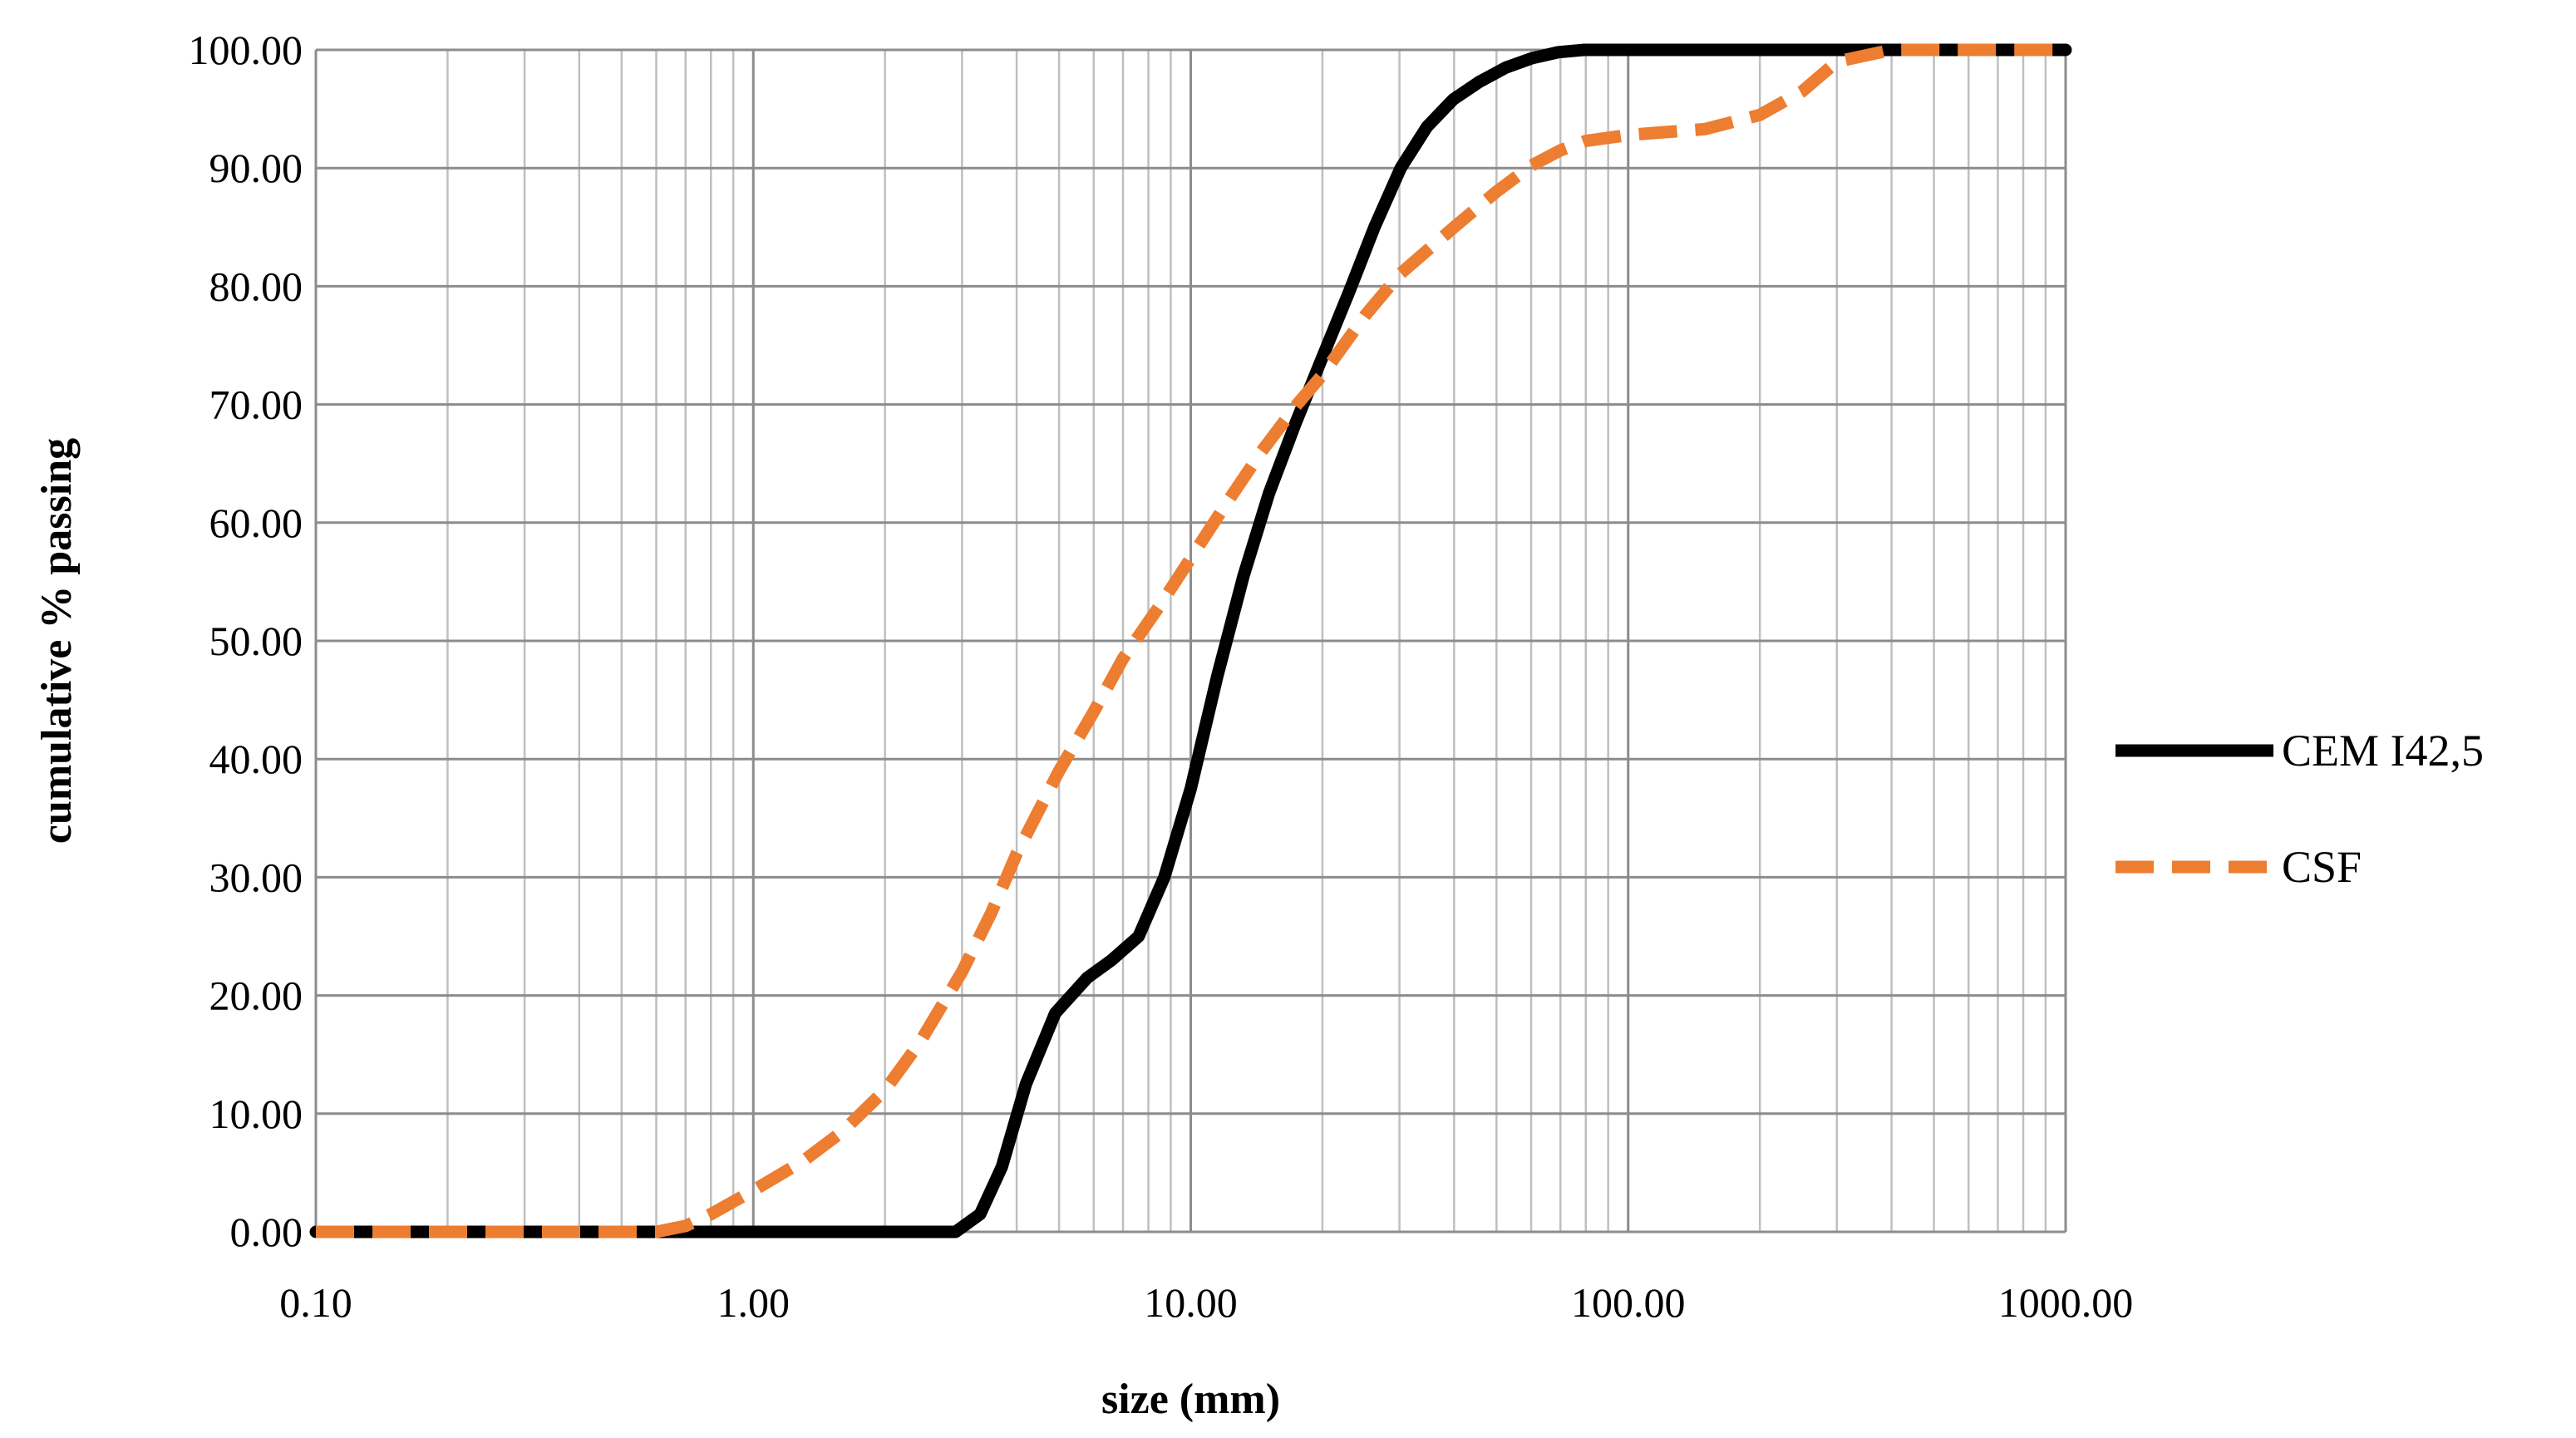 Image resolution: width=2576 pixels, height=1438 pixels. Describe the element at coordinates (256, 286) in the screenshot. I see `y-tick-label: 80.00` at that location.